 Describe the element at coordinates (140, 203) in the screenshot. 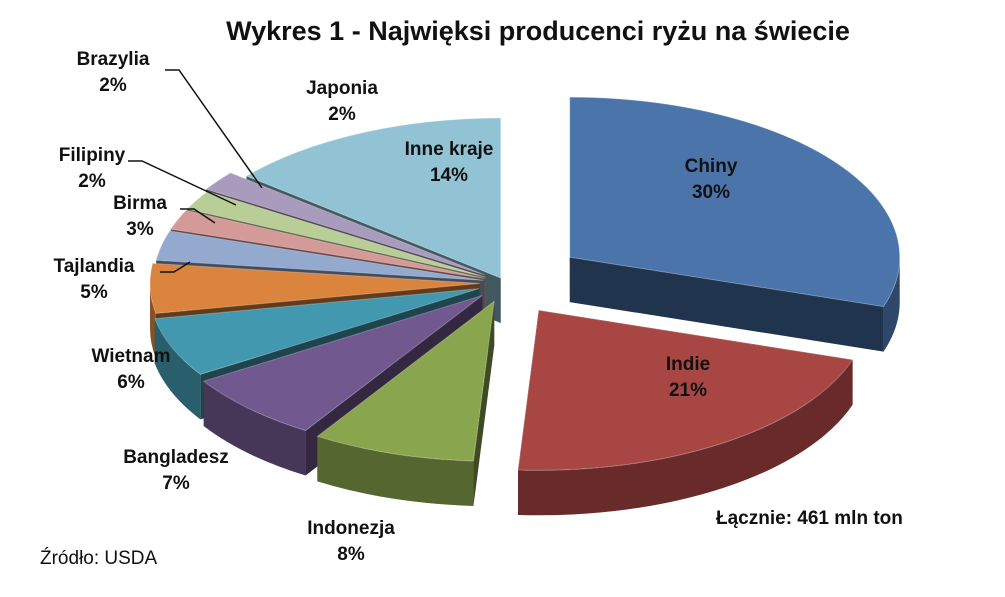

I see `slice-name-label: Birma` at that location.